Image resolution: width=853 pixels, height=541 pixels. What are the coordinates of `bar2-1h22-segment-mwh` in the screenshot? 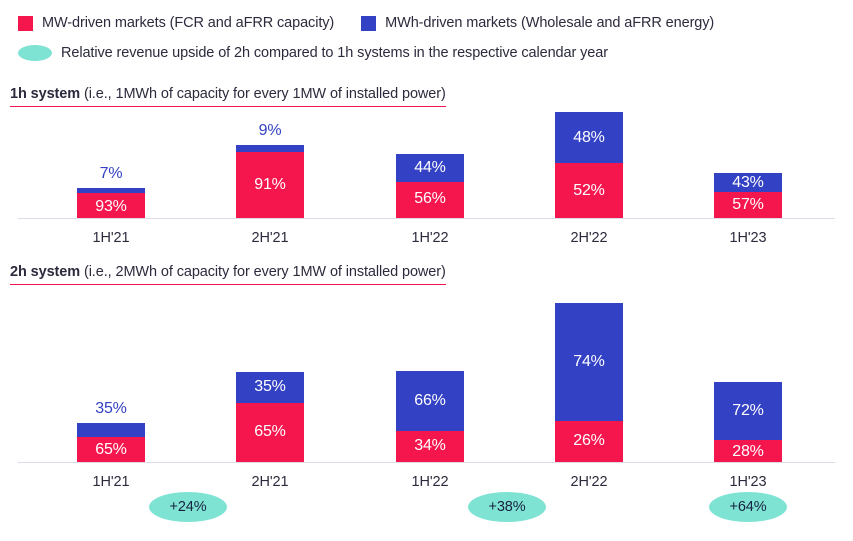 It's located at (430, 401).